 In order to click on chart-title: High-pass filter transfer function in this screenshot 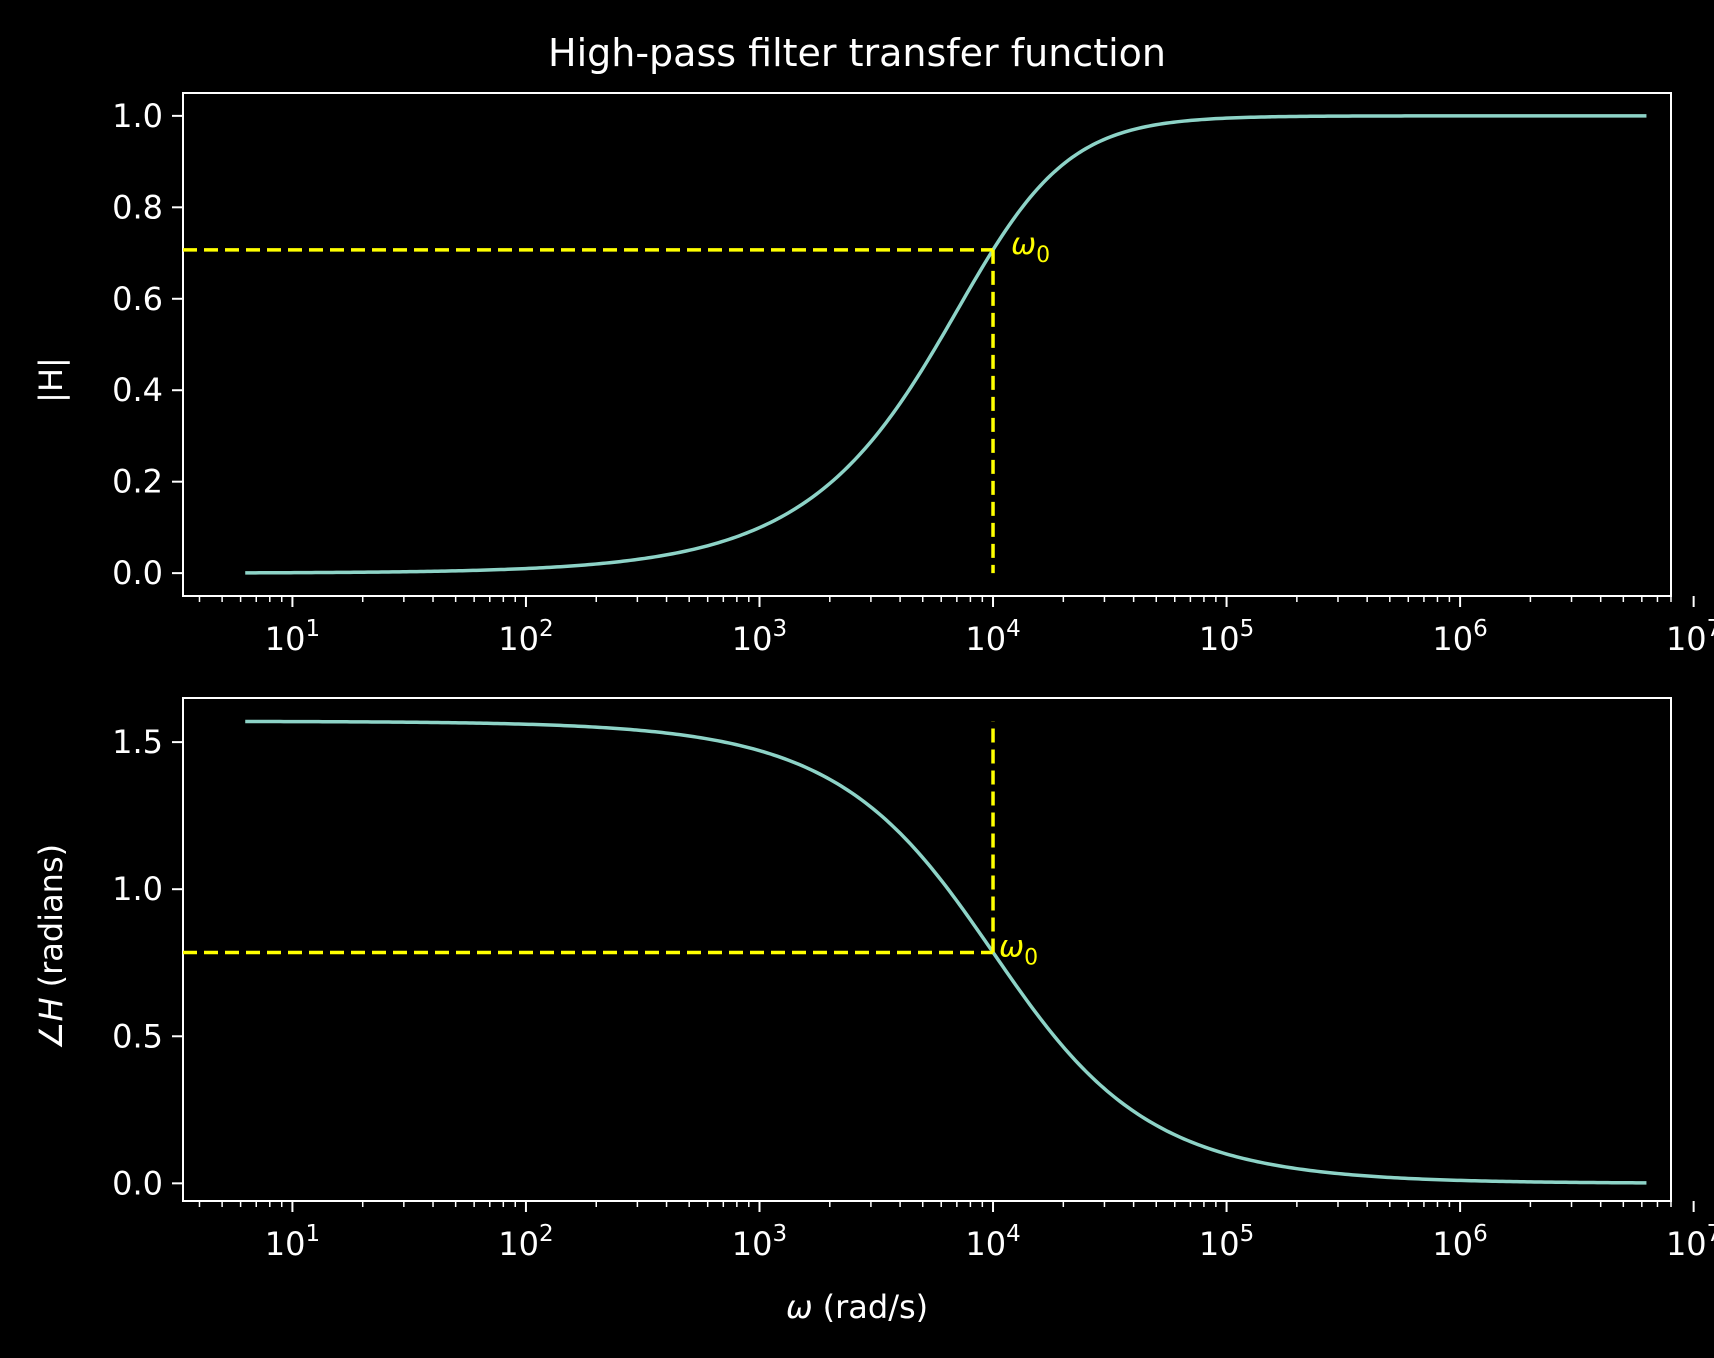, I will do `click(857, 53)`.